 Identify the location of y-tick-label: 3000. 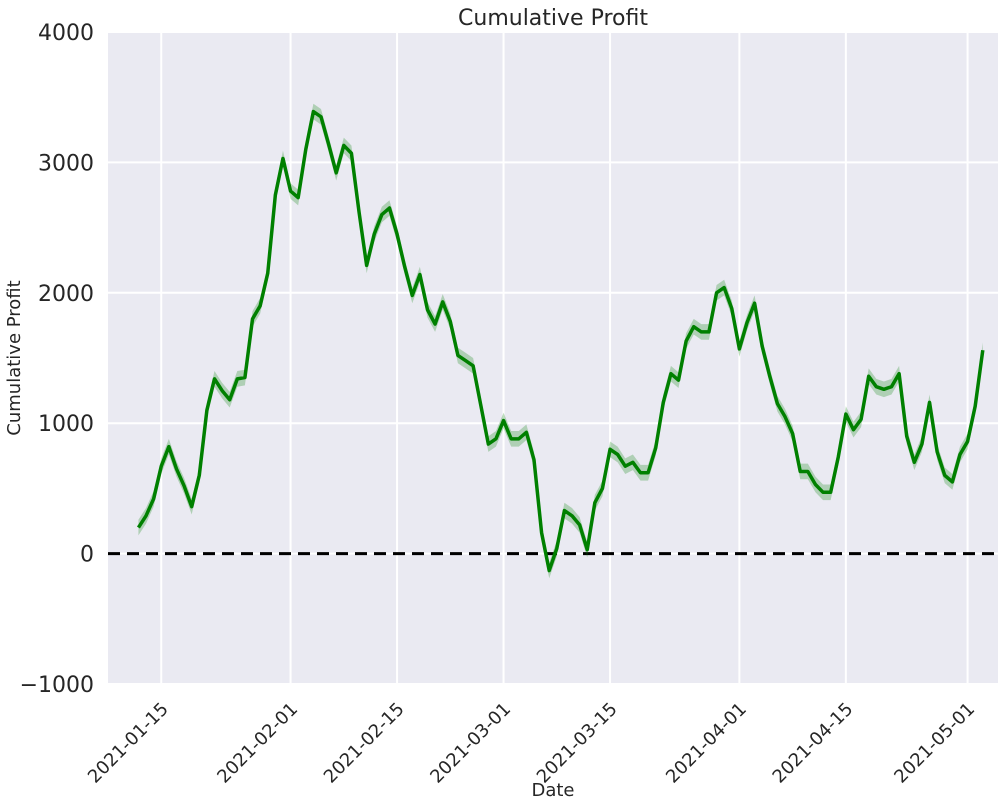
(66, 163).